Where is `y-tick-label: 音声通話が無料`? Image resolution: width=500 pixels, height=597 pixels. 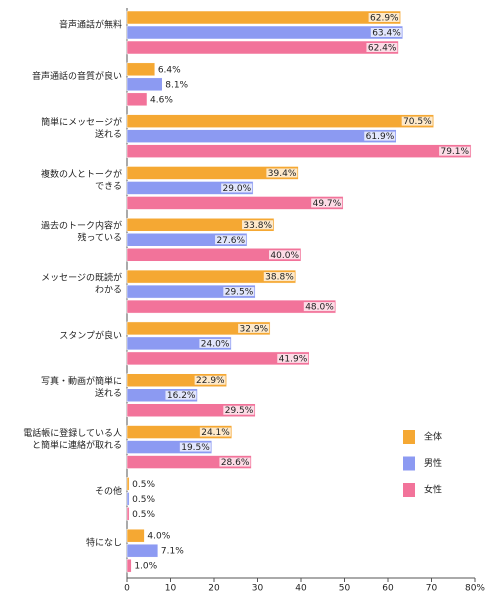
y-tick-label: 音声通話が無料 is located at coordinates (90, 24).